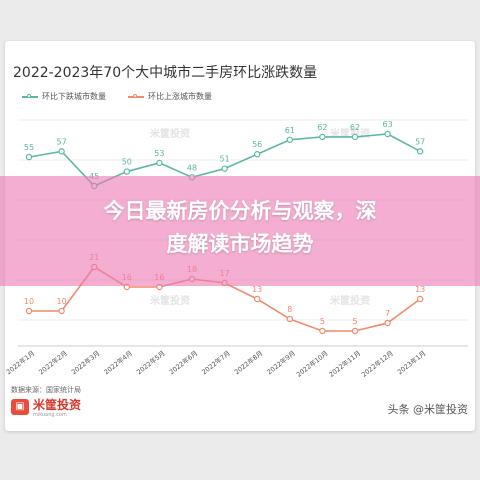 The image size is (480, 480). What do you see at coordinates (46, 390) in the screenshot?
I see `data-source: 数据来源：国家统计局` at bounding box center [46, 390].